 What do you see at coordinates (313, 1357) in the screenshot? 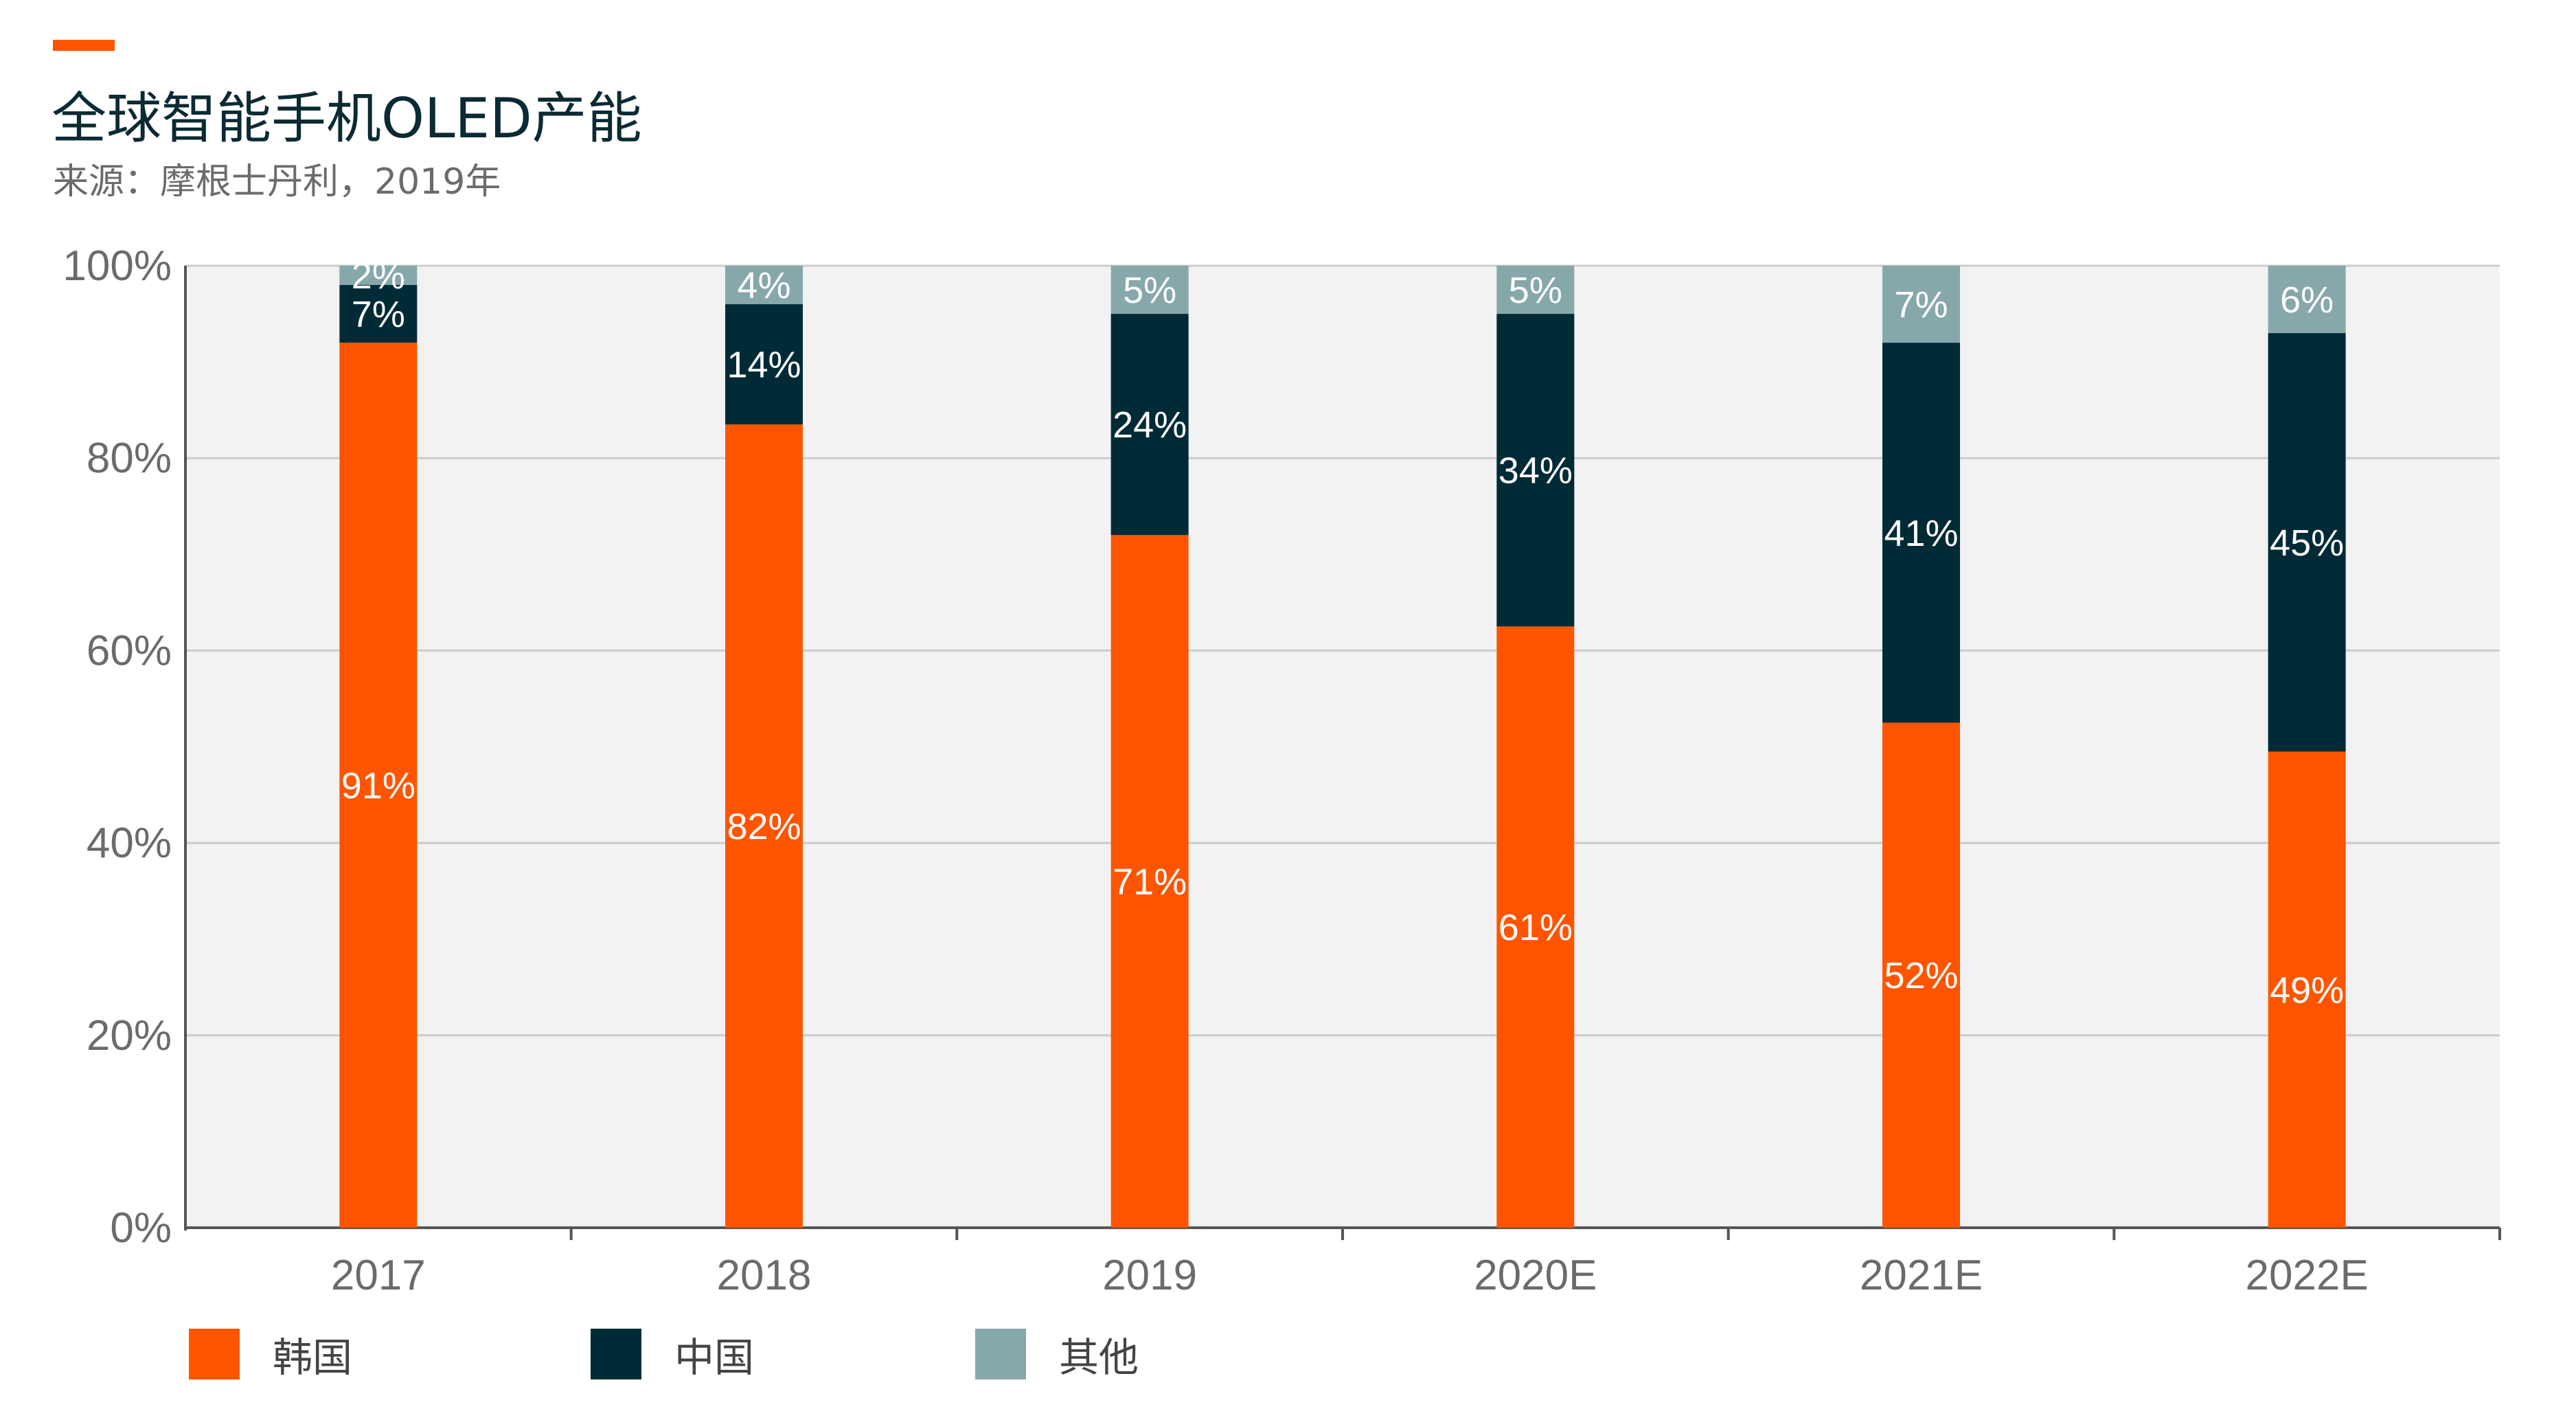
I see `legend-label-korea: 韩国` at bounding box center [313, 1357].